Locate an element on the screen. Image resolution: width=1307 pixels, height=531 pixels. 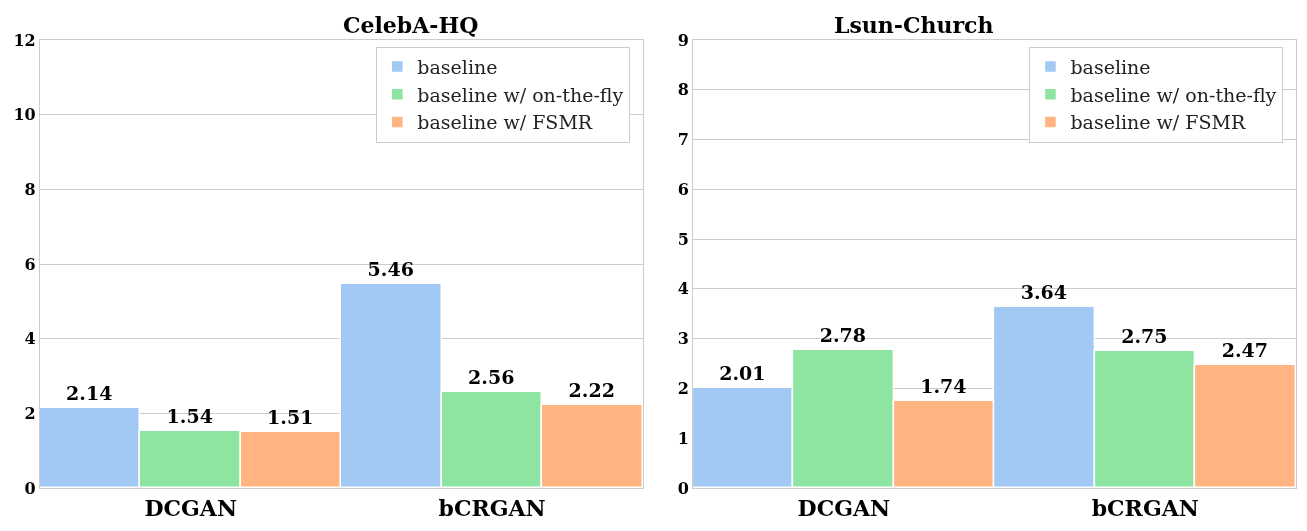
data-label: 1.54 is located at coordinates (189, 416).